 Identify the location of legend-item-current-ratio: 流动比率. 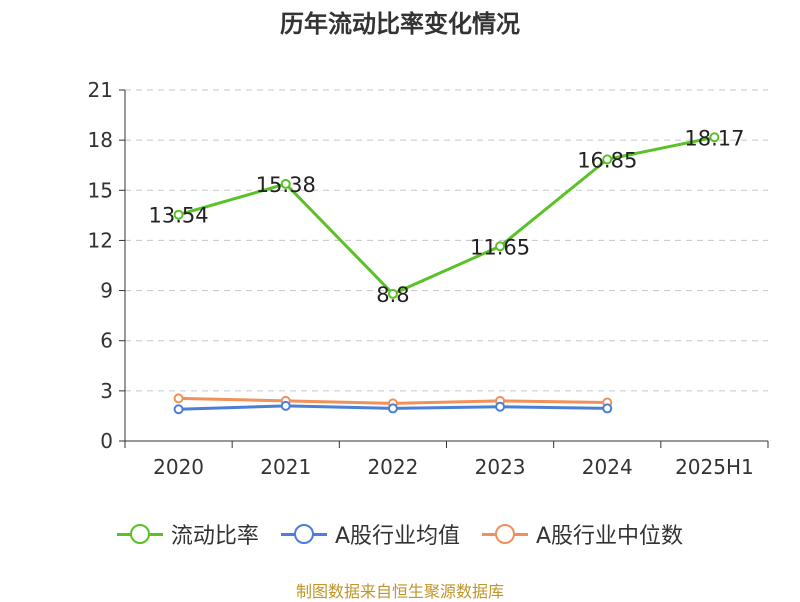
(187, 534).